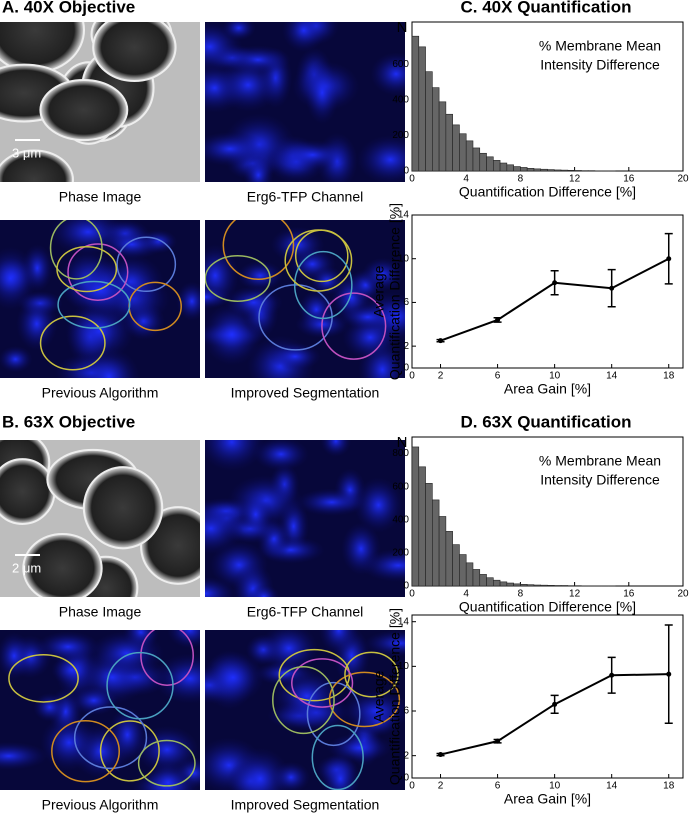 The image size is (700, 814). Describe the element at coordinates (546, 421) in the screenshot. I see `chart-title: D. 63X Quantification` at that location.